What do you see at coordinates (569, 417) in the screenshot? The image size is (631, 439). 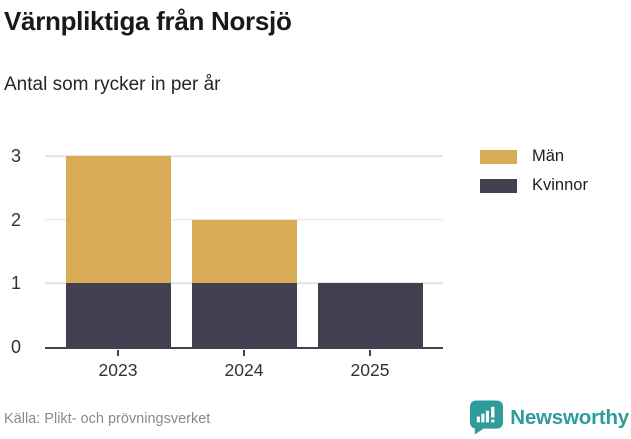 I see `brand-name: Newsworthy` at bounding box center [569, 417].